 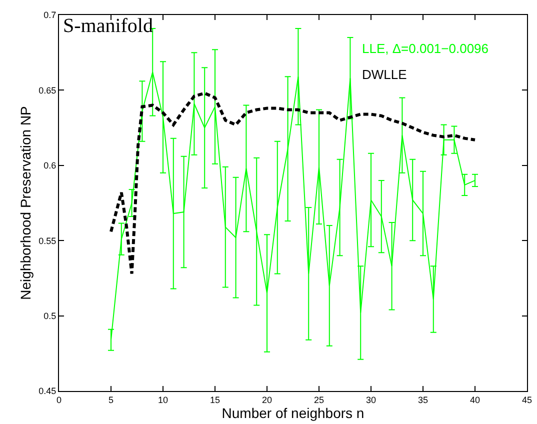 What do you see at coordinates (215, 399) in the screenshot?
I see `x-tick-label: 15` at bounding box center [215, 399].